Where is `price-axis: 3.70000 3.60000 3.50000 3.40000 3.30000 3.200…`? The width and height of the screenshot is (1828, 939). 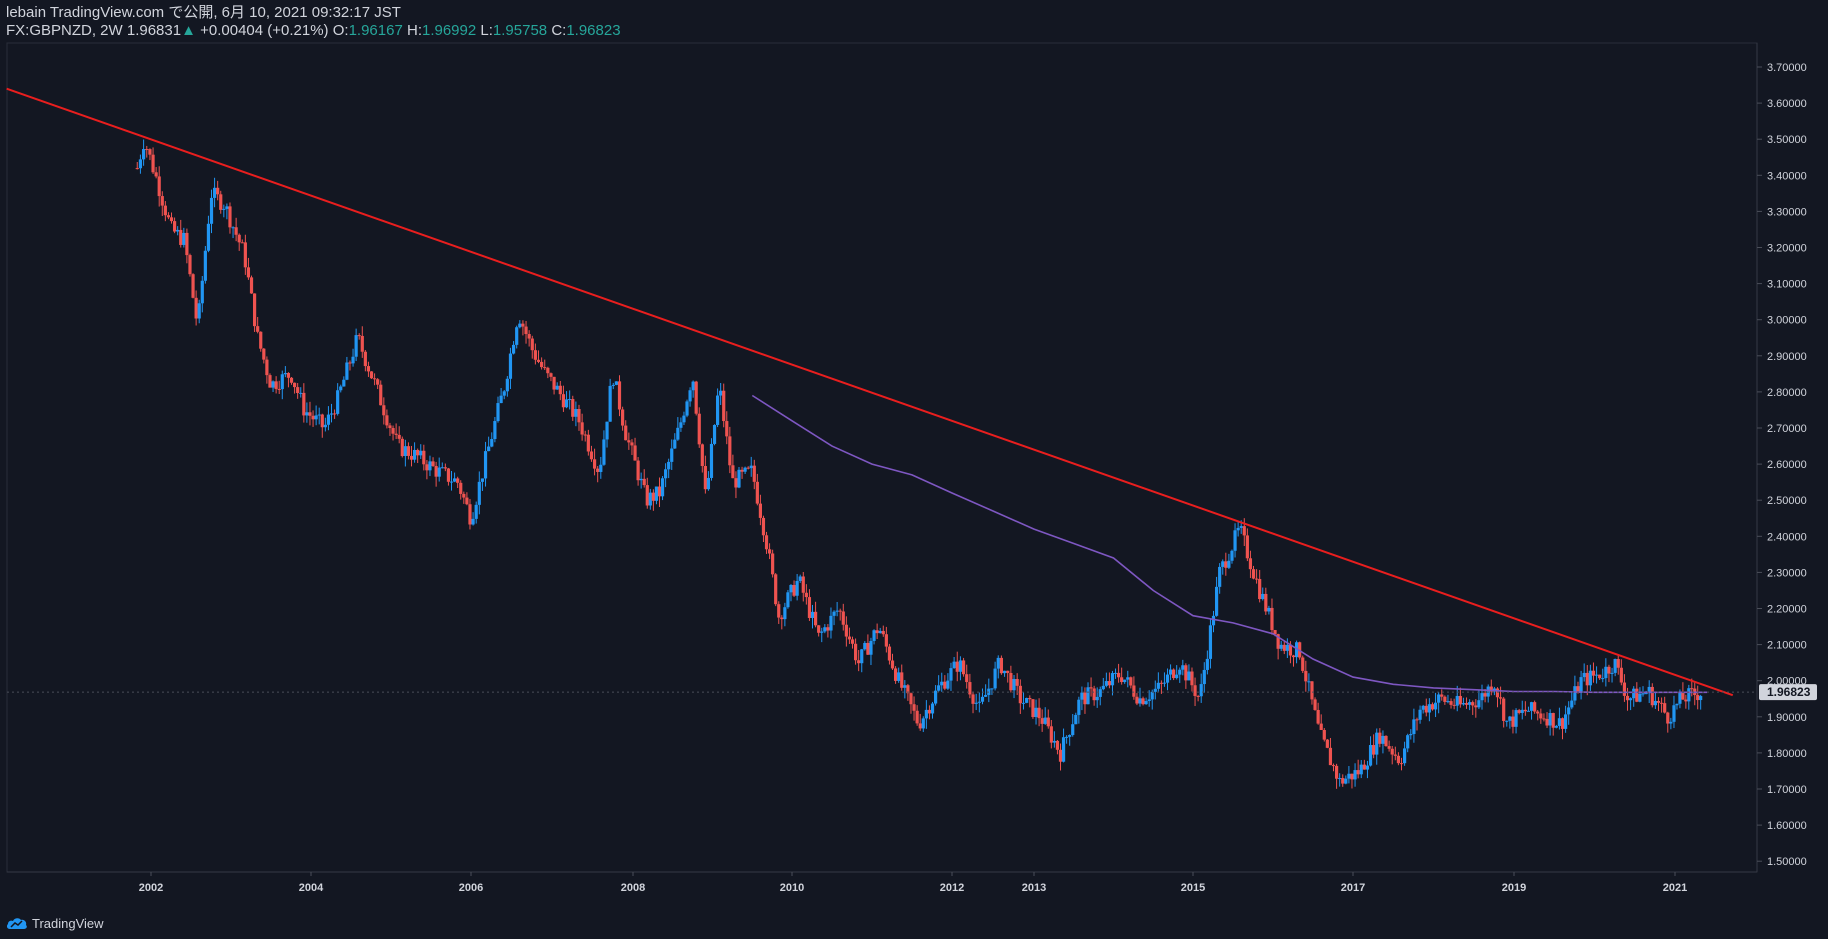 price-axis: 3.70000 3.60000 3.50000 3.40000 3.30000 3.200… is located at coordinates (1782, 465).